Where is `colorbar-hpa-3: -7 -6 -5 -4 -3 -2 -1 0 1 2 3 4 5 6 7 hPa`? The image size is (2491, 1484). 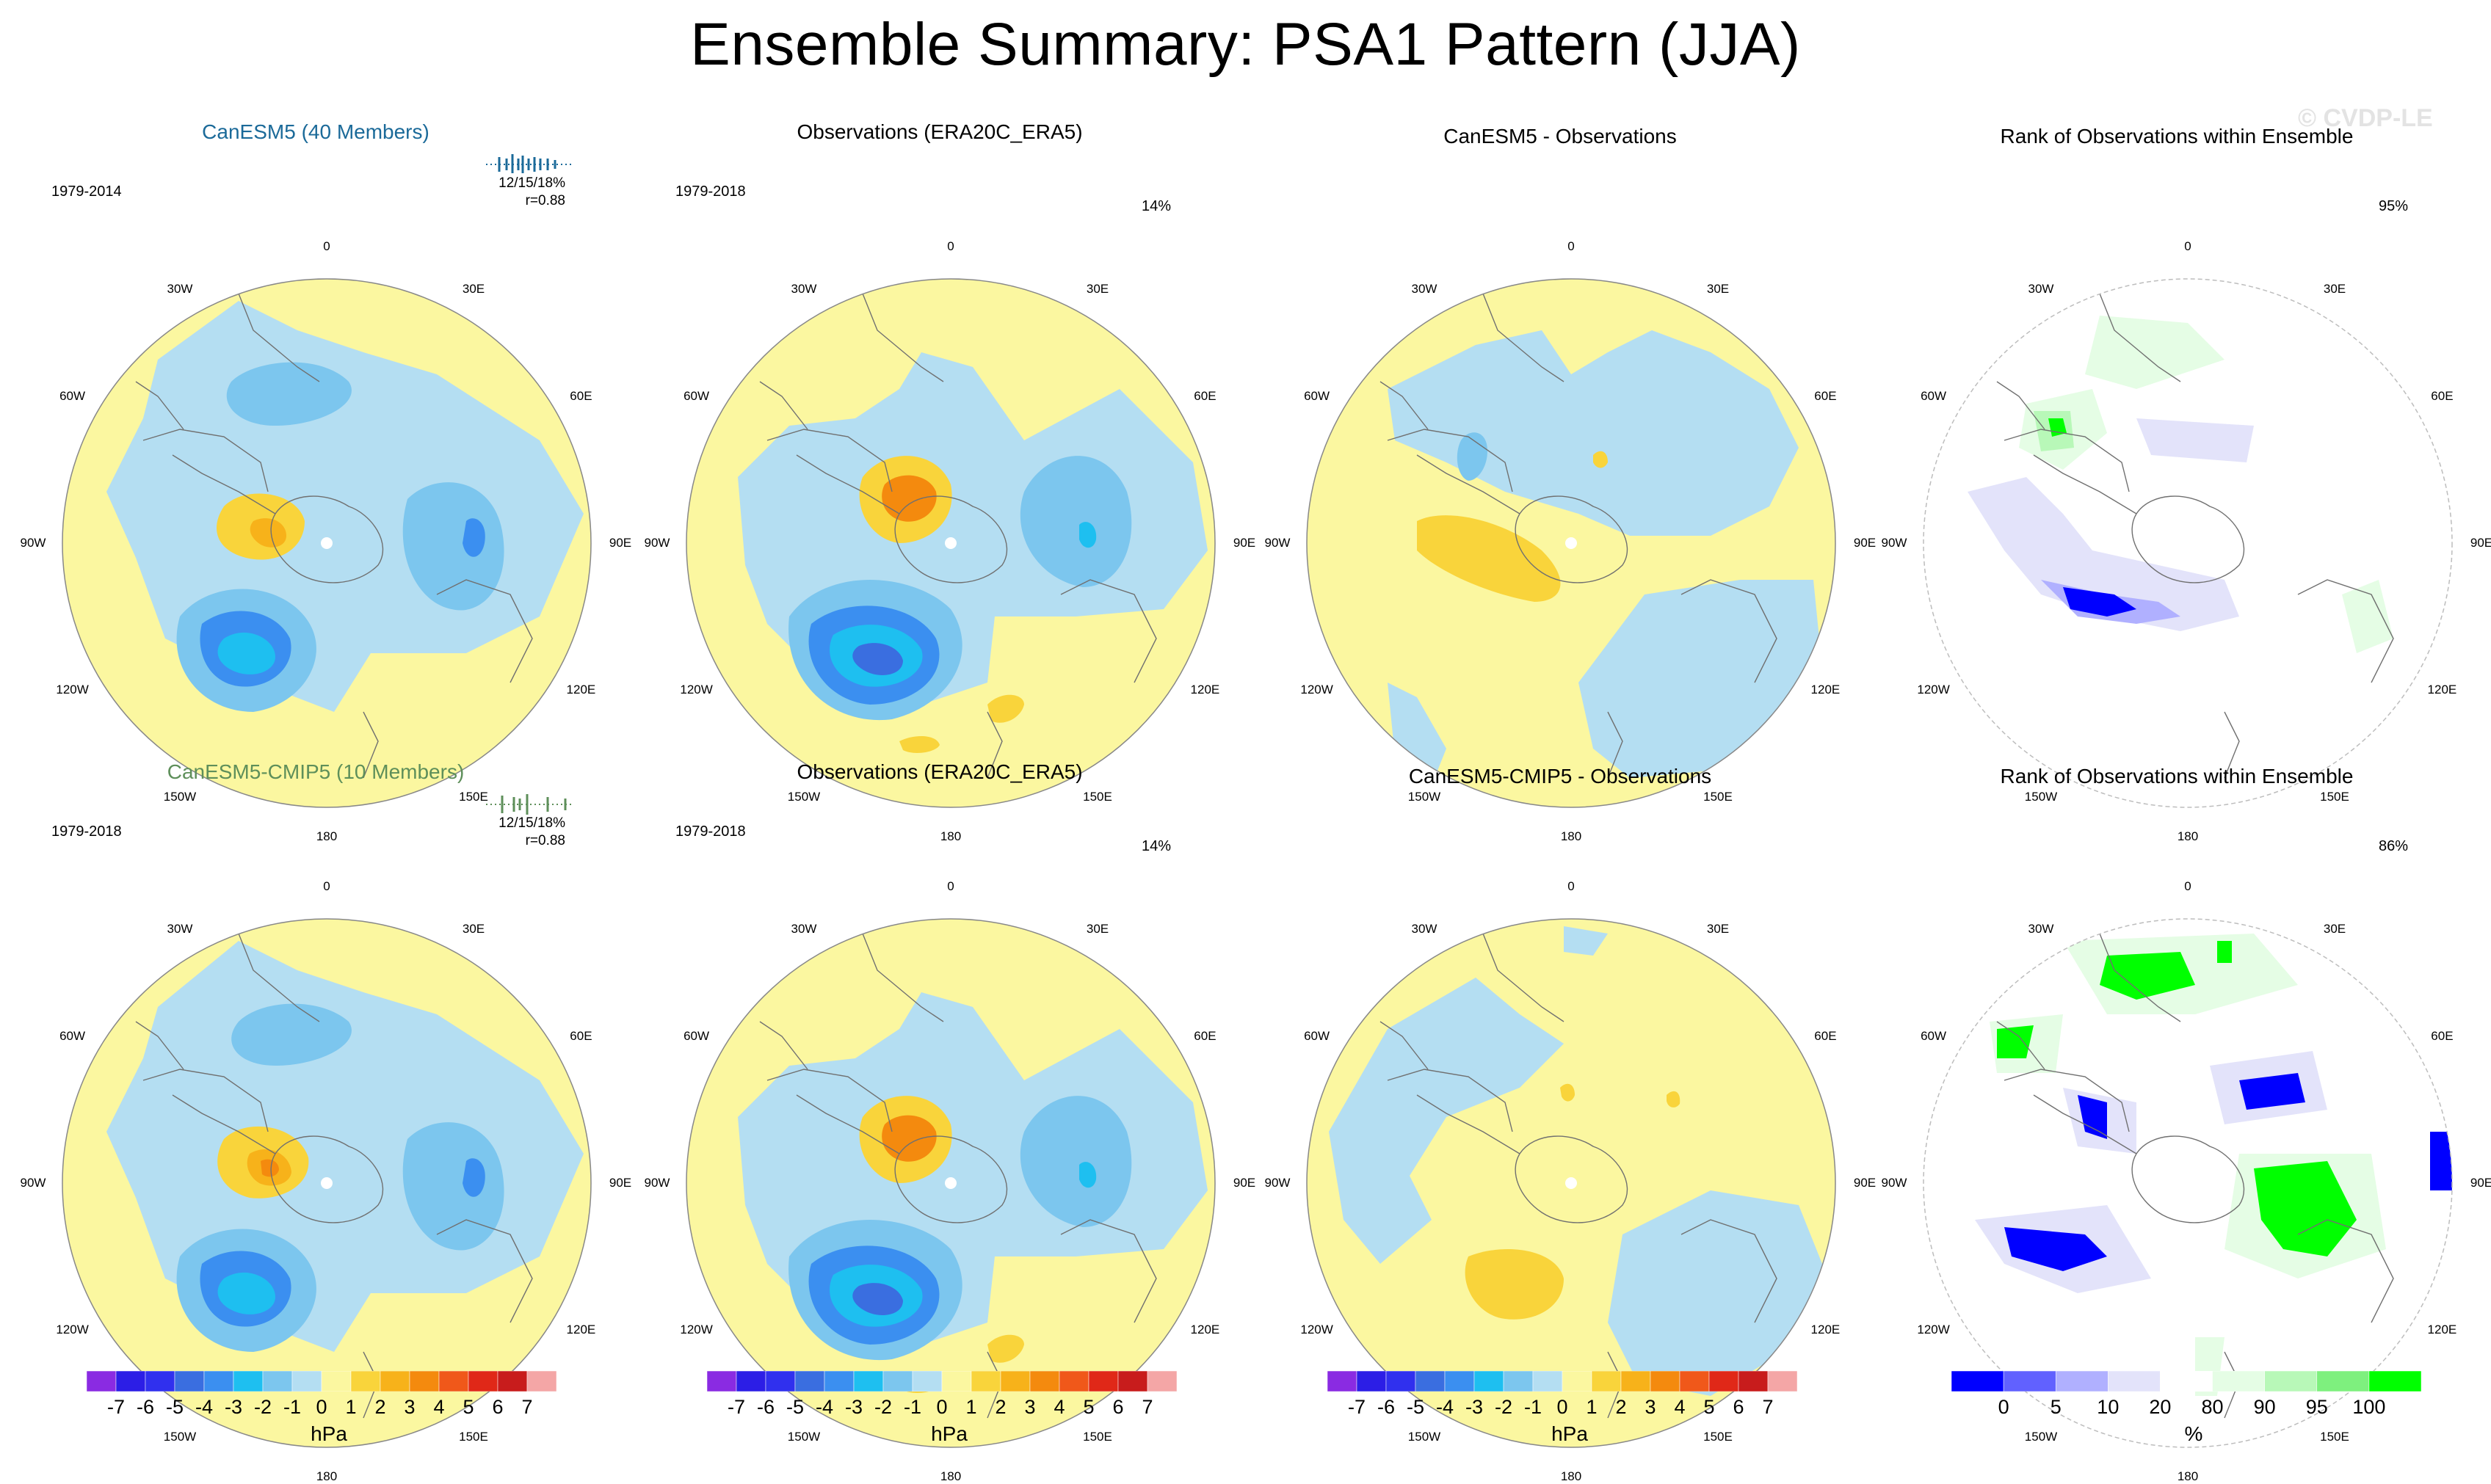 colorbar-hpa-3: -7 -6 -5 -4 -3 -2 -1 0 1 2 3 4 5 6 7 hPa is located at coordinates (1562, 1411).